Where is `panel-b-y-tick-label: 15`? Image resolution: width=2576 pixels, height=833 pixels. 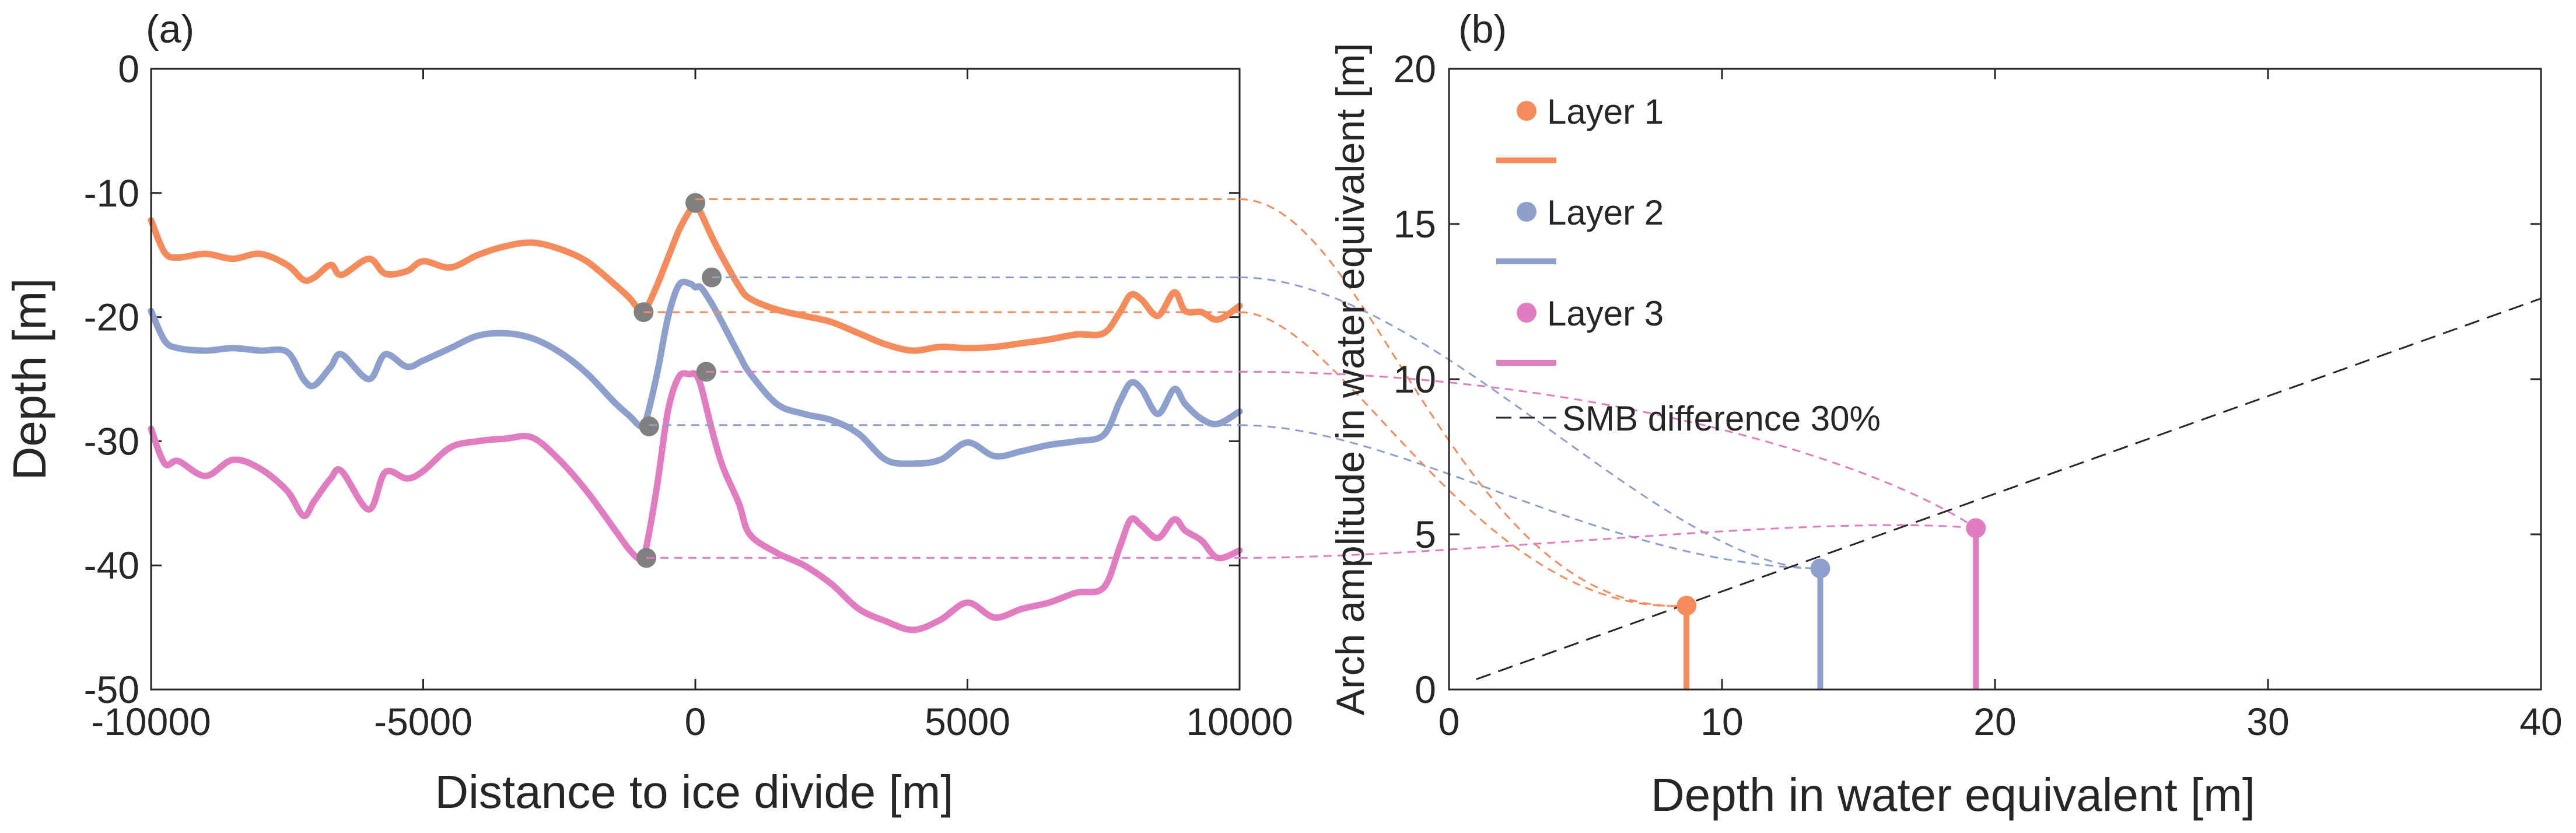 panel-b-y-tick-label: 15 is located at coordinates (1415, 224).